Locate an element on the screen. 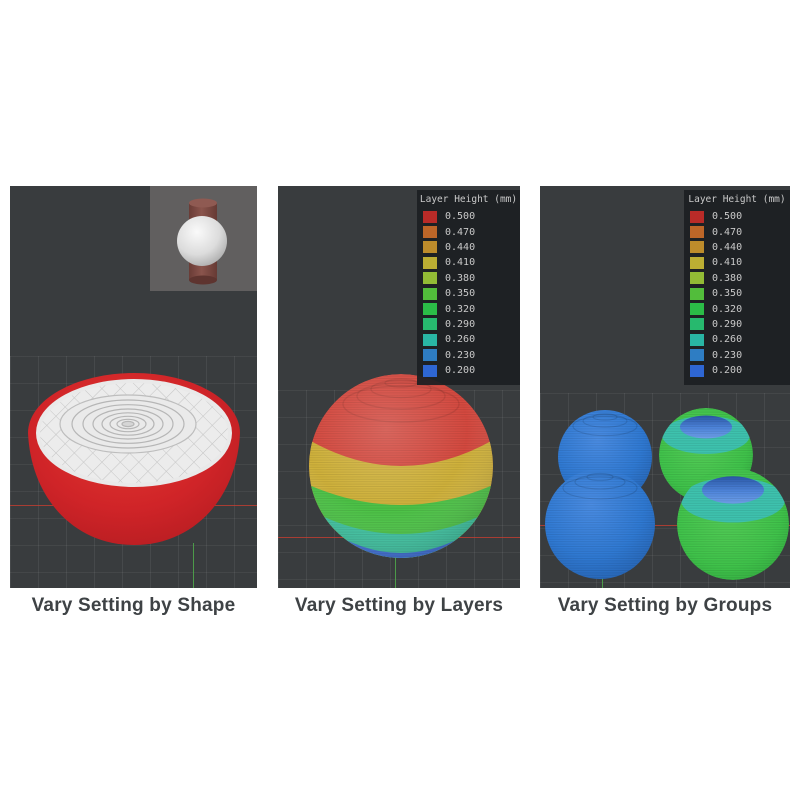 The image size is (800, 800). modifier-scene is located at coordinates (202, 241).